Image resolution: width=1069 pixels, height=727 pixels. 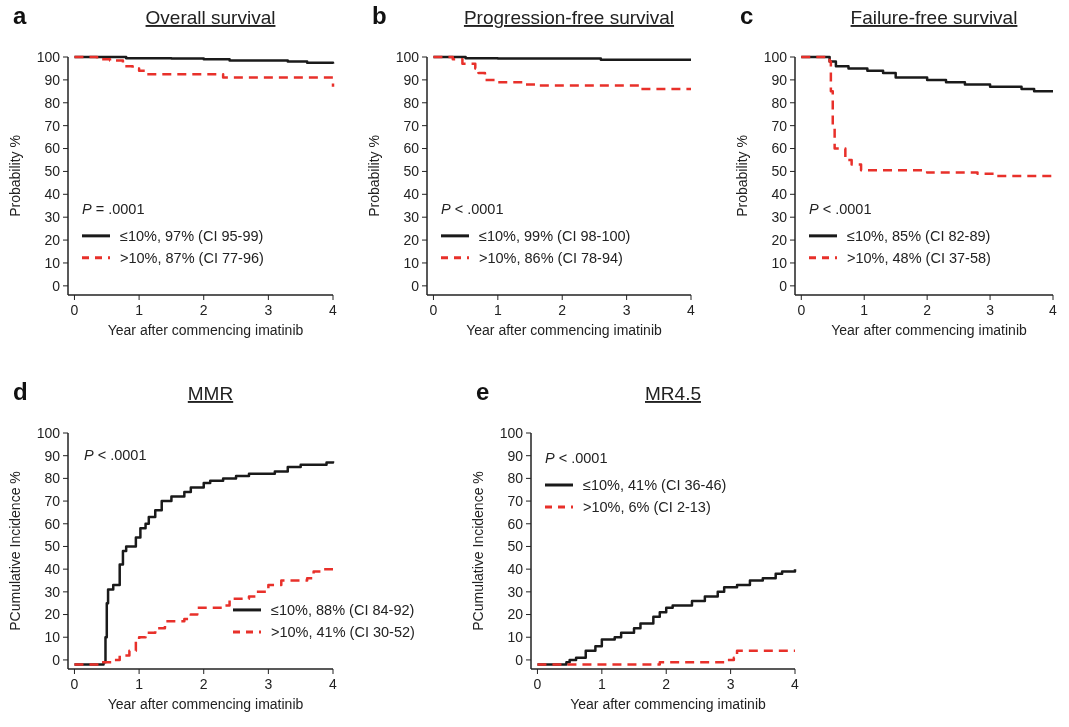 I want to click on legend-label: >10%, 86% (CI 78-94), so click(x=551, y=257).